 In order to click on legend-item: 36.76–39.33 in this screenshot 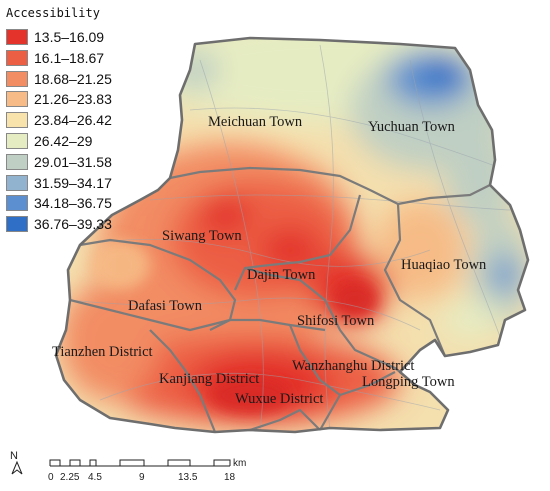, I will do `click(91, 224)`.